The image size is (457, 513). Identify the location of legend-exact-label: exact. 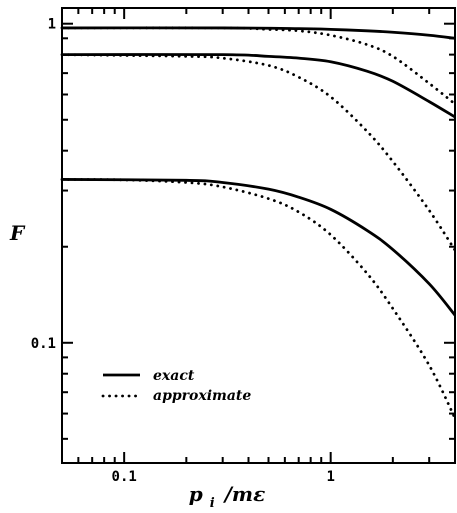
(174, 376).